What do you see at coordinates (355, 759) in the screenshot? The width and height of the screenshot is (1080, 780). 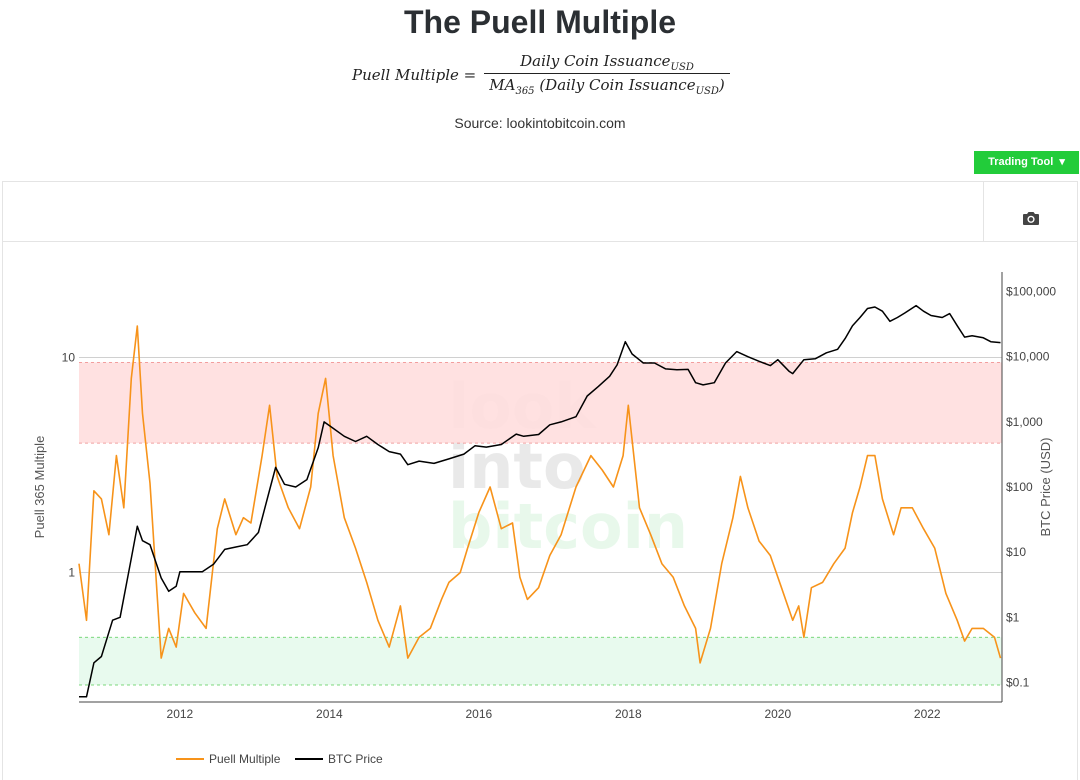 I see `legend-label: BTC Price` at bounding box center [355, 759].